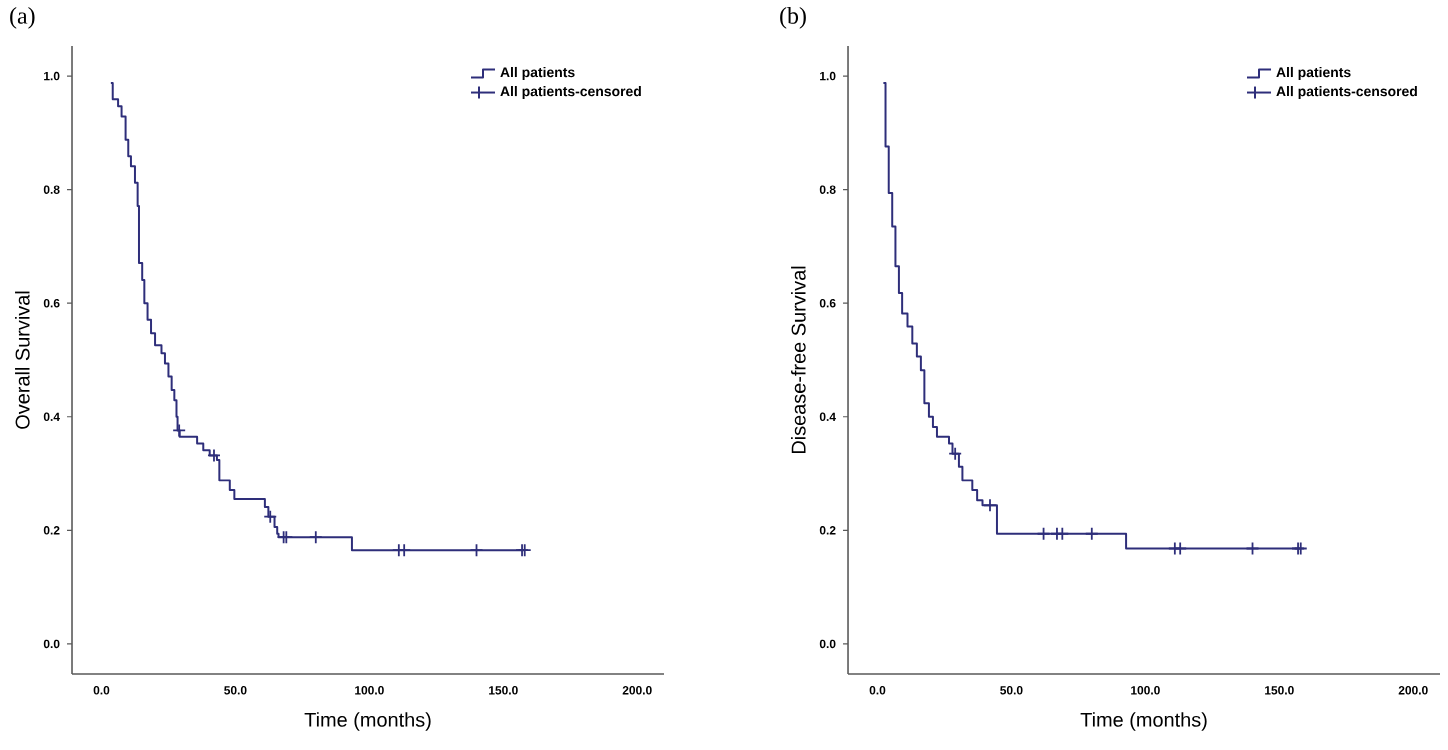  I want to click on chart-title: (b), so click(793, 18).